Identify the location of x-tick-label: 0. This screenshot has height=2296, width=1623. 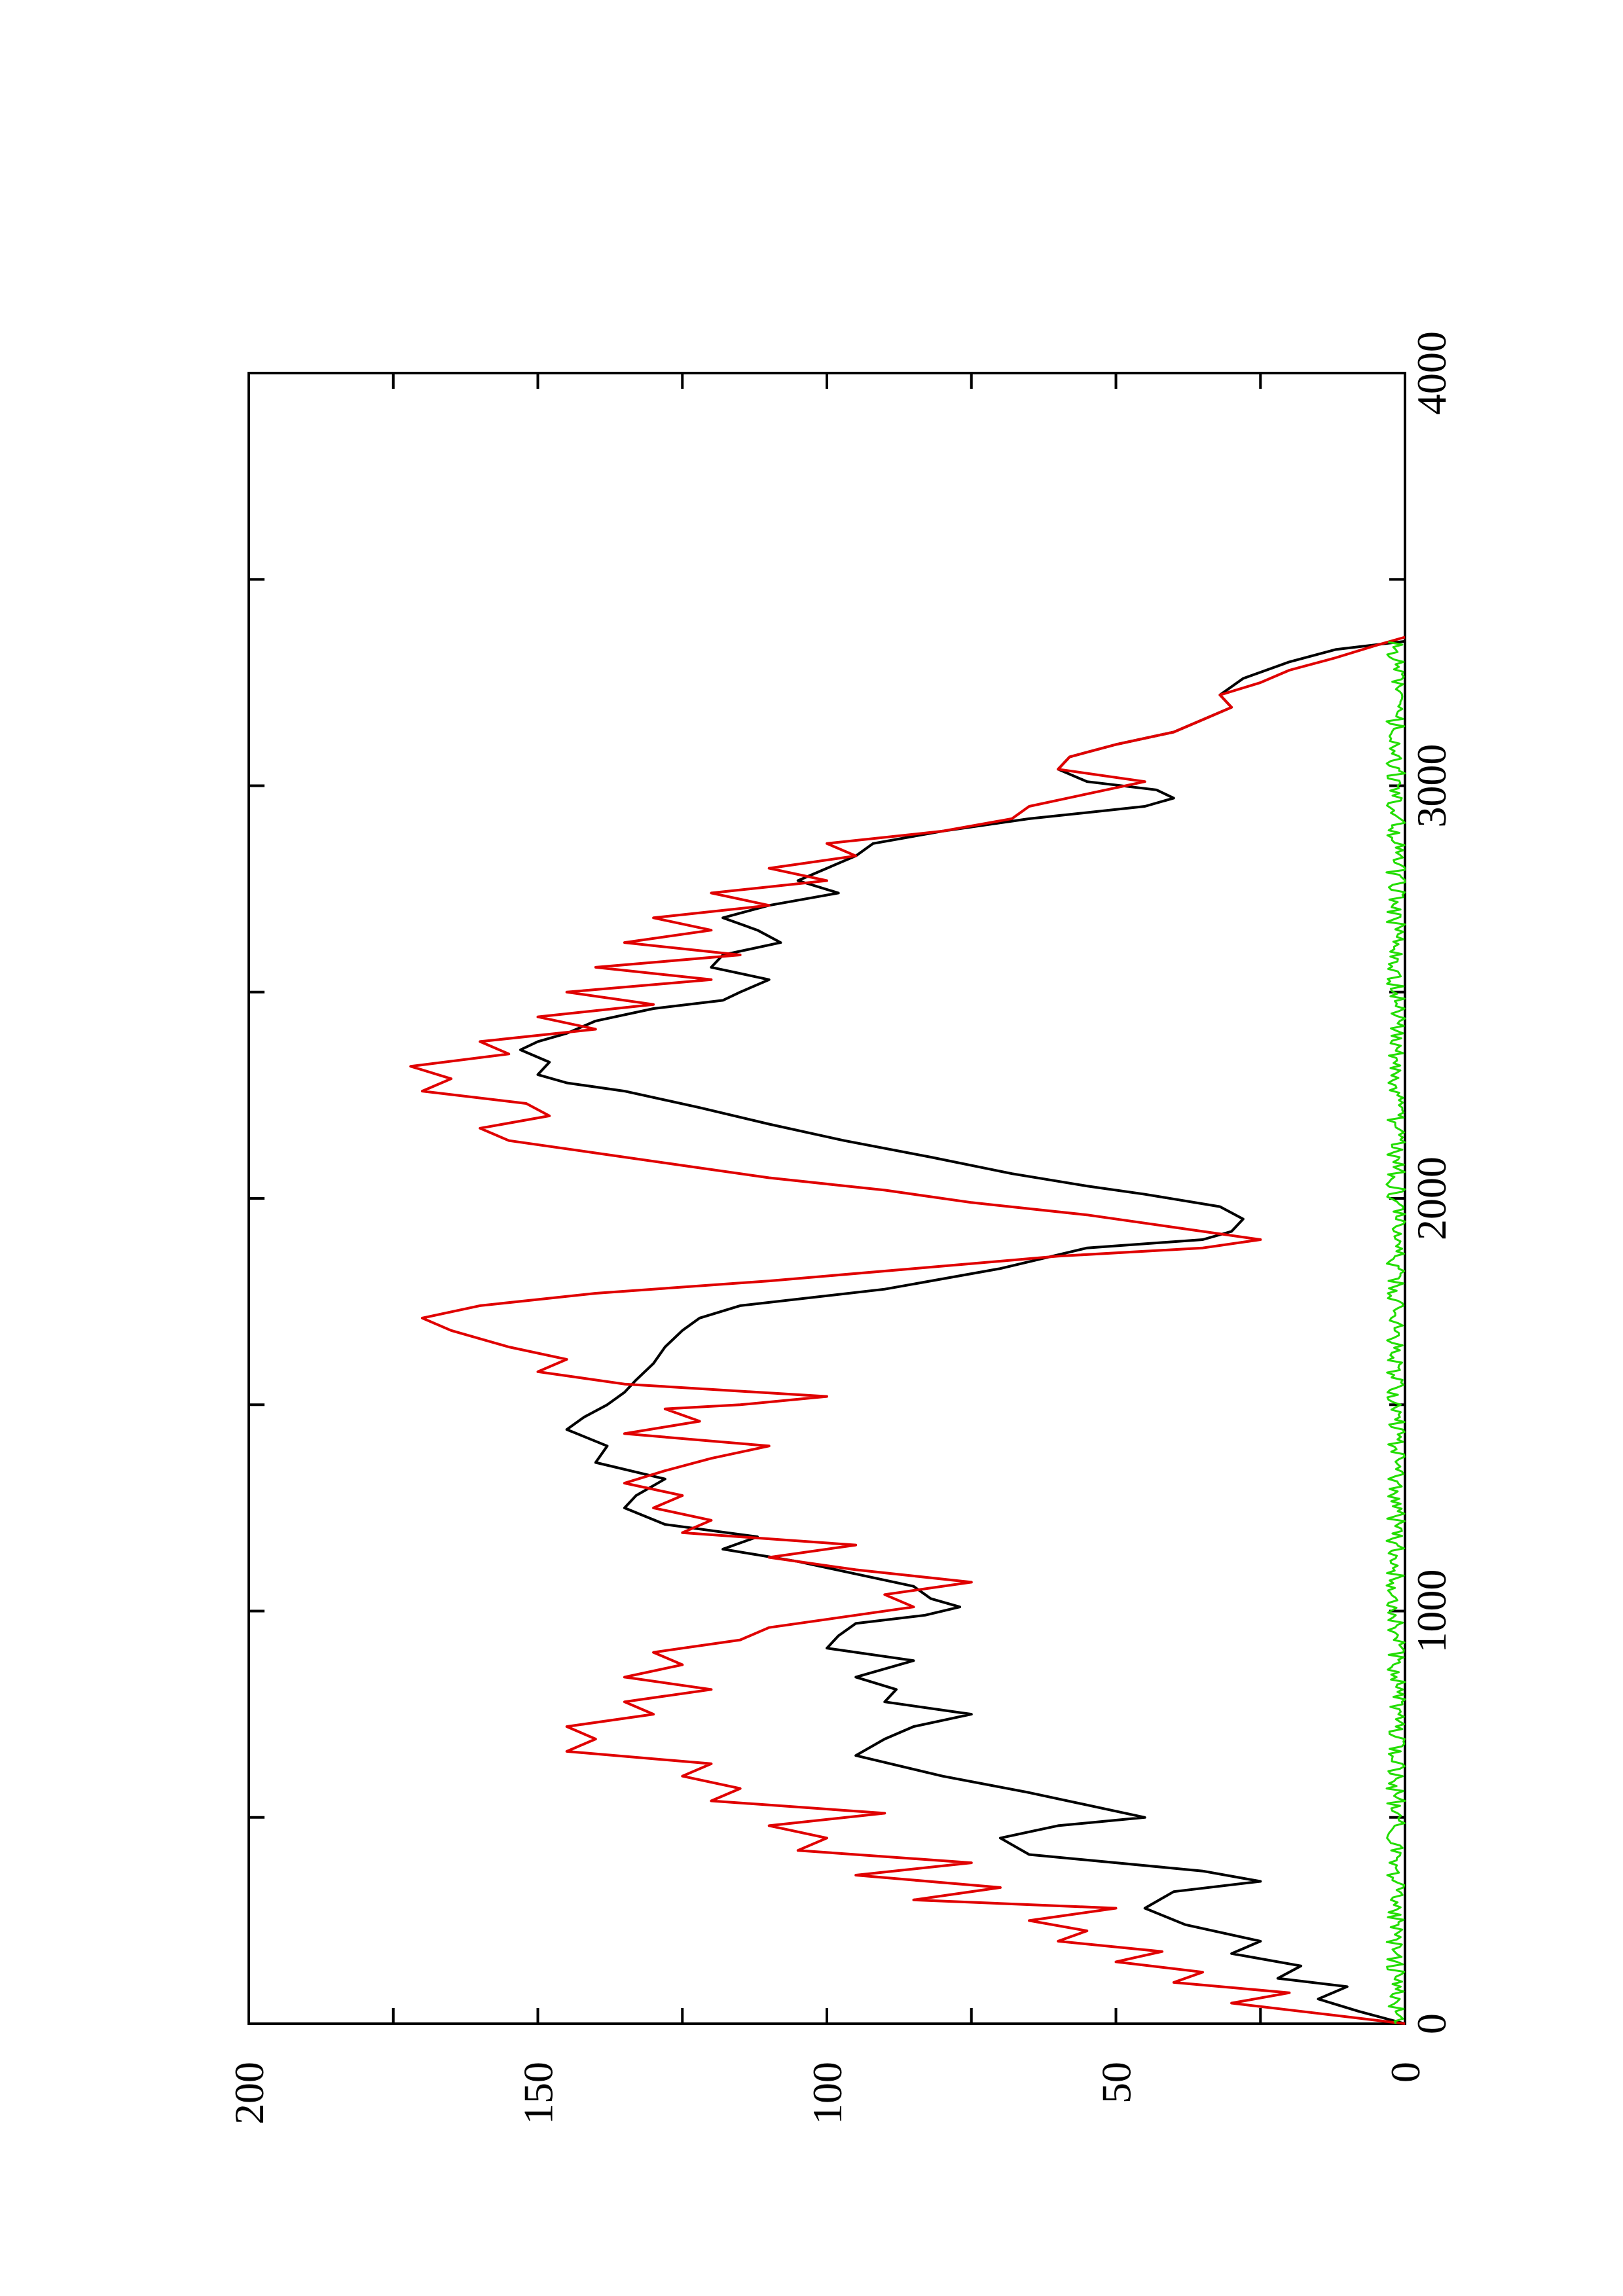
(1431, 2023).